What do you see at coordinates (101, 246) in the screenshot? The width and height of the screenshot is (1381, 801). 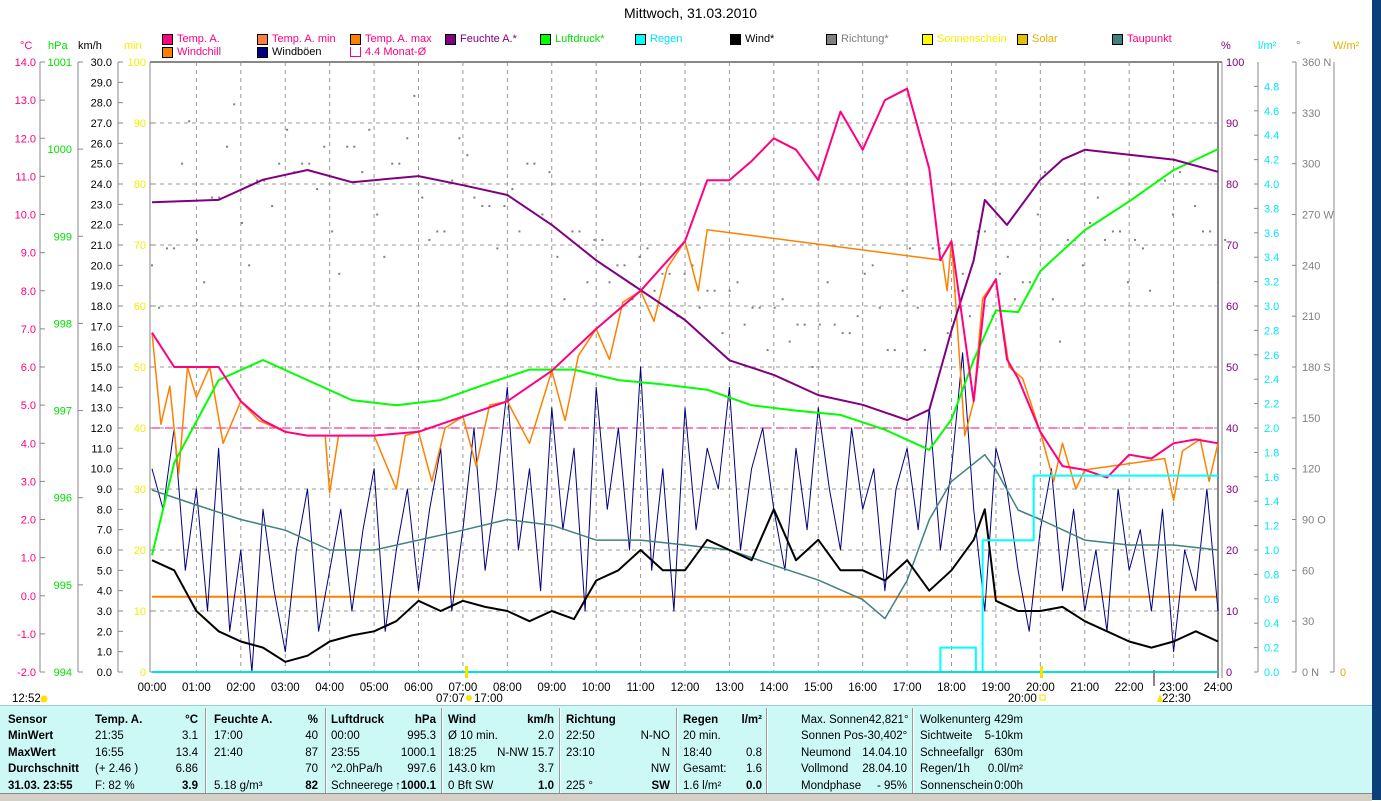 I see `wind-tick-label: 21.0` at bounding box center [101, 246].